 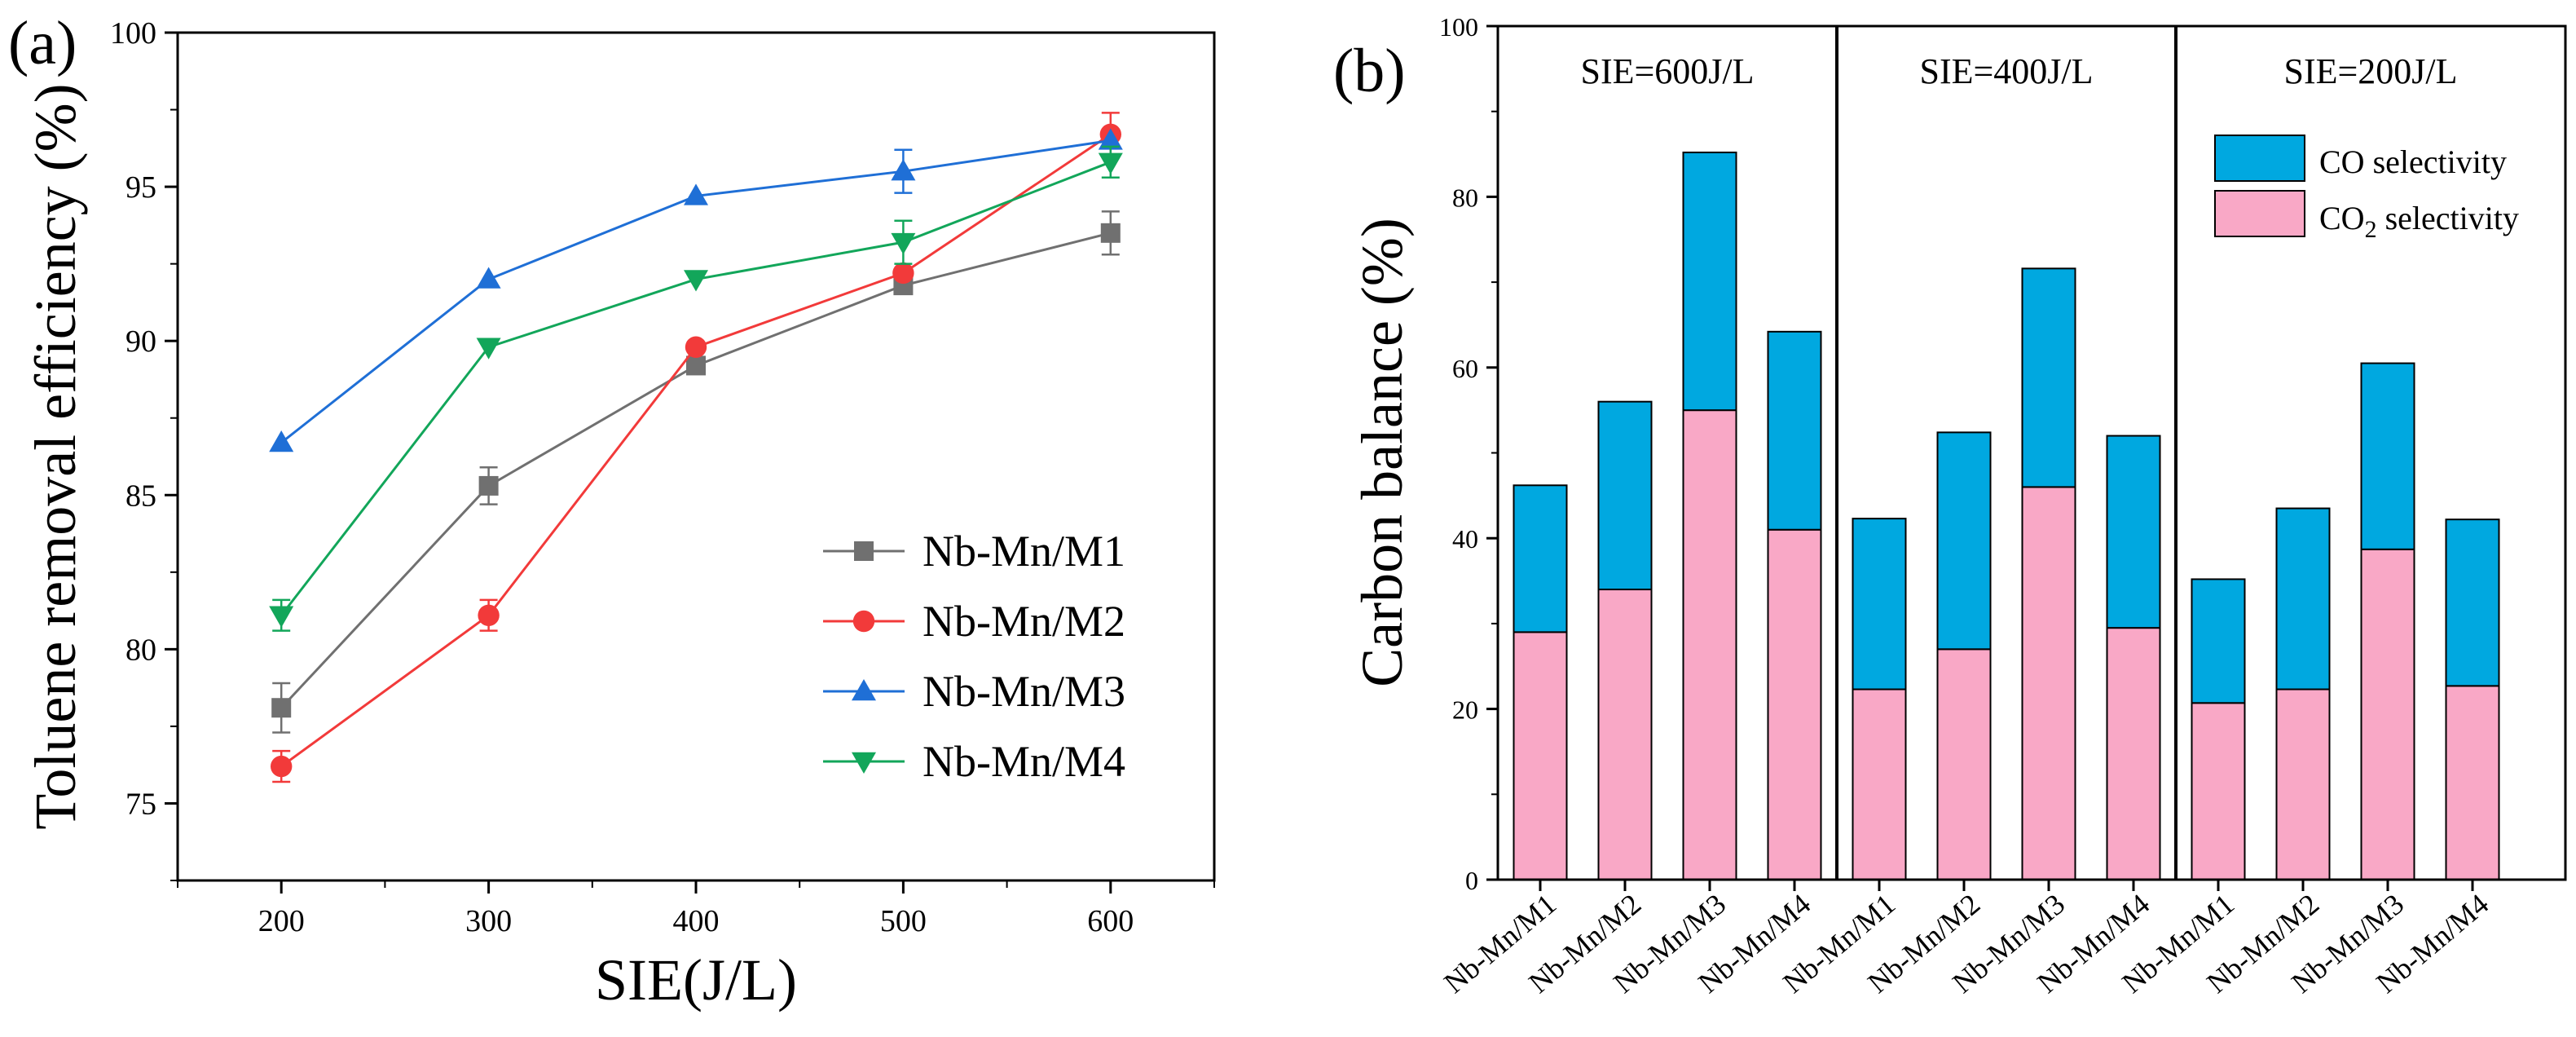 What do you see at coordinates (1024, 761) in the screenshot?
I see `legend-label: Nb-Mn/M4` at bounding box center [1024, 761].